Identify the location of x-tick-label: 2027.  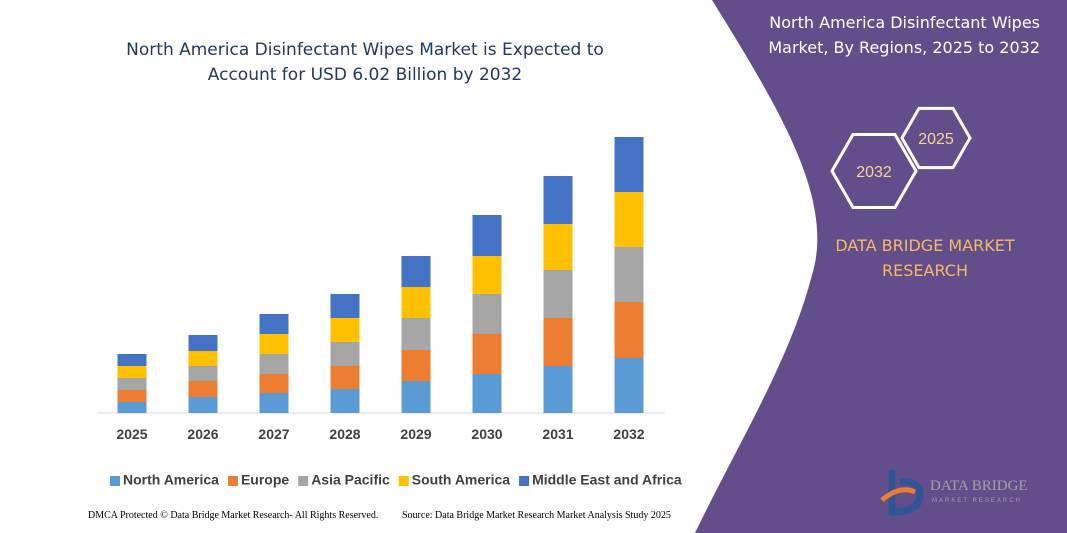
(273, 434).